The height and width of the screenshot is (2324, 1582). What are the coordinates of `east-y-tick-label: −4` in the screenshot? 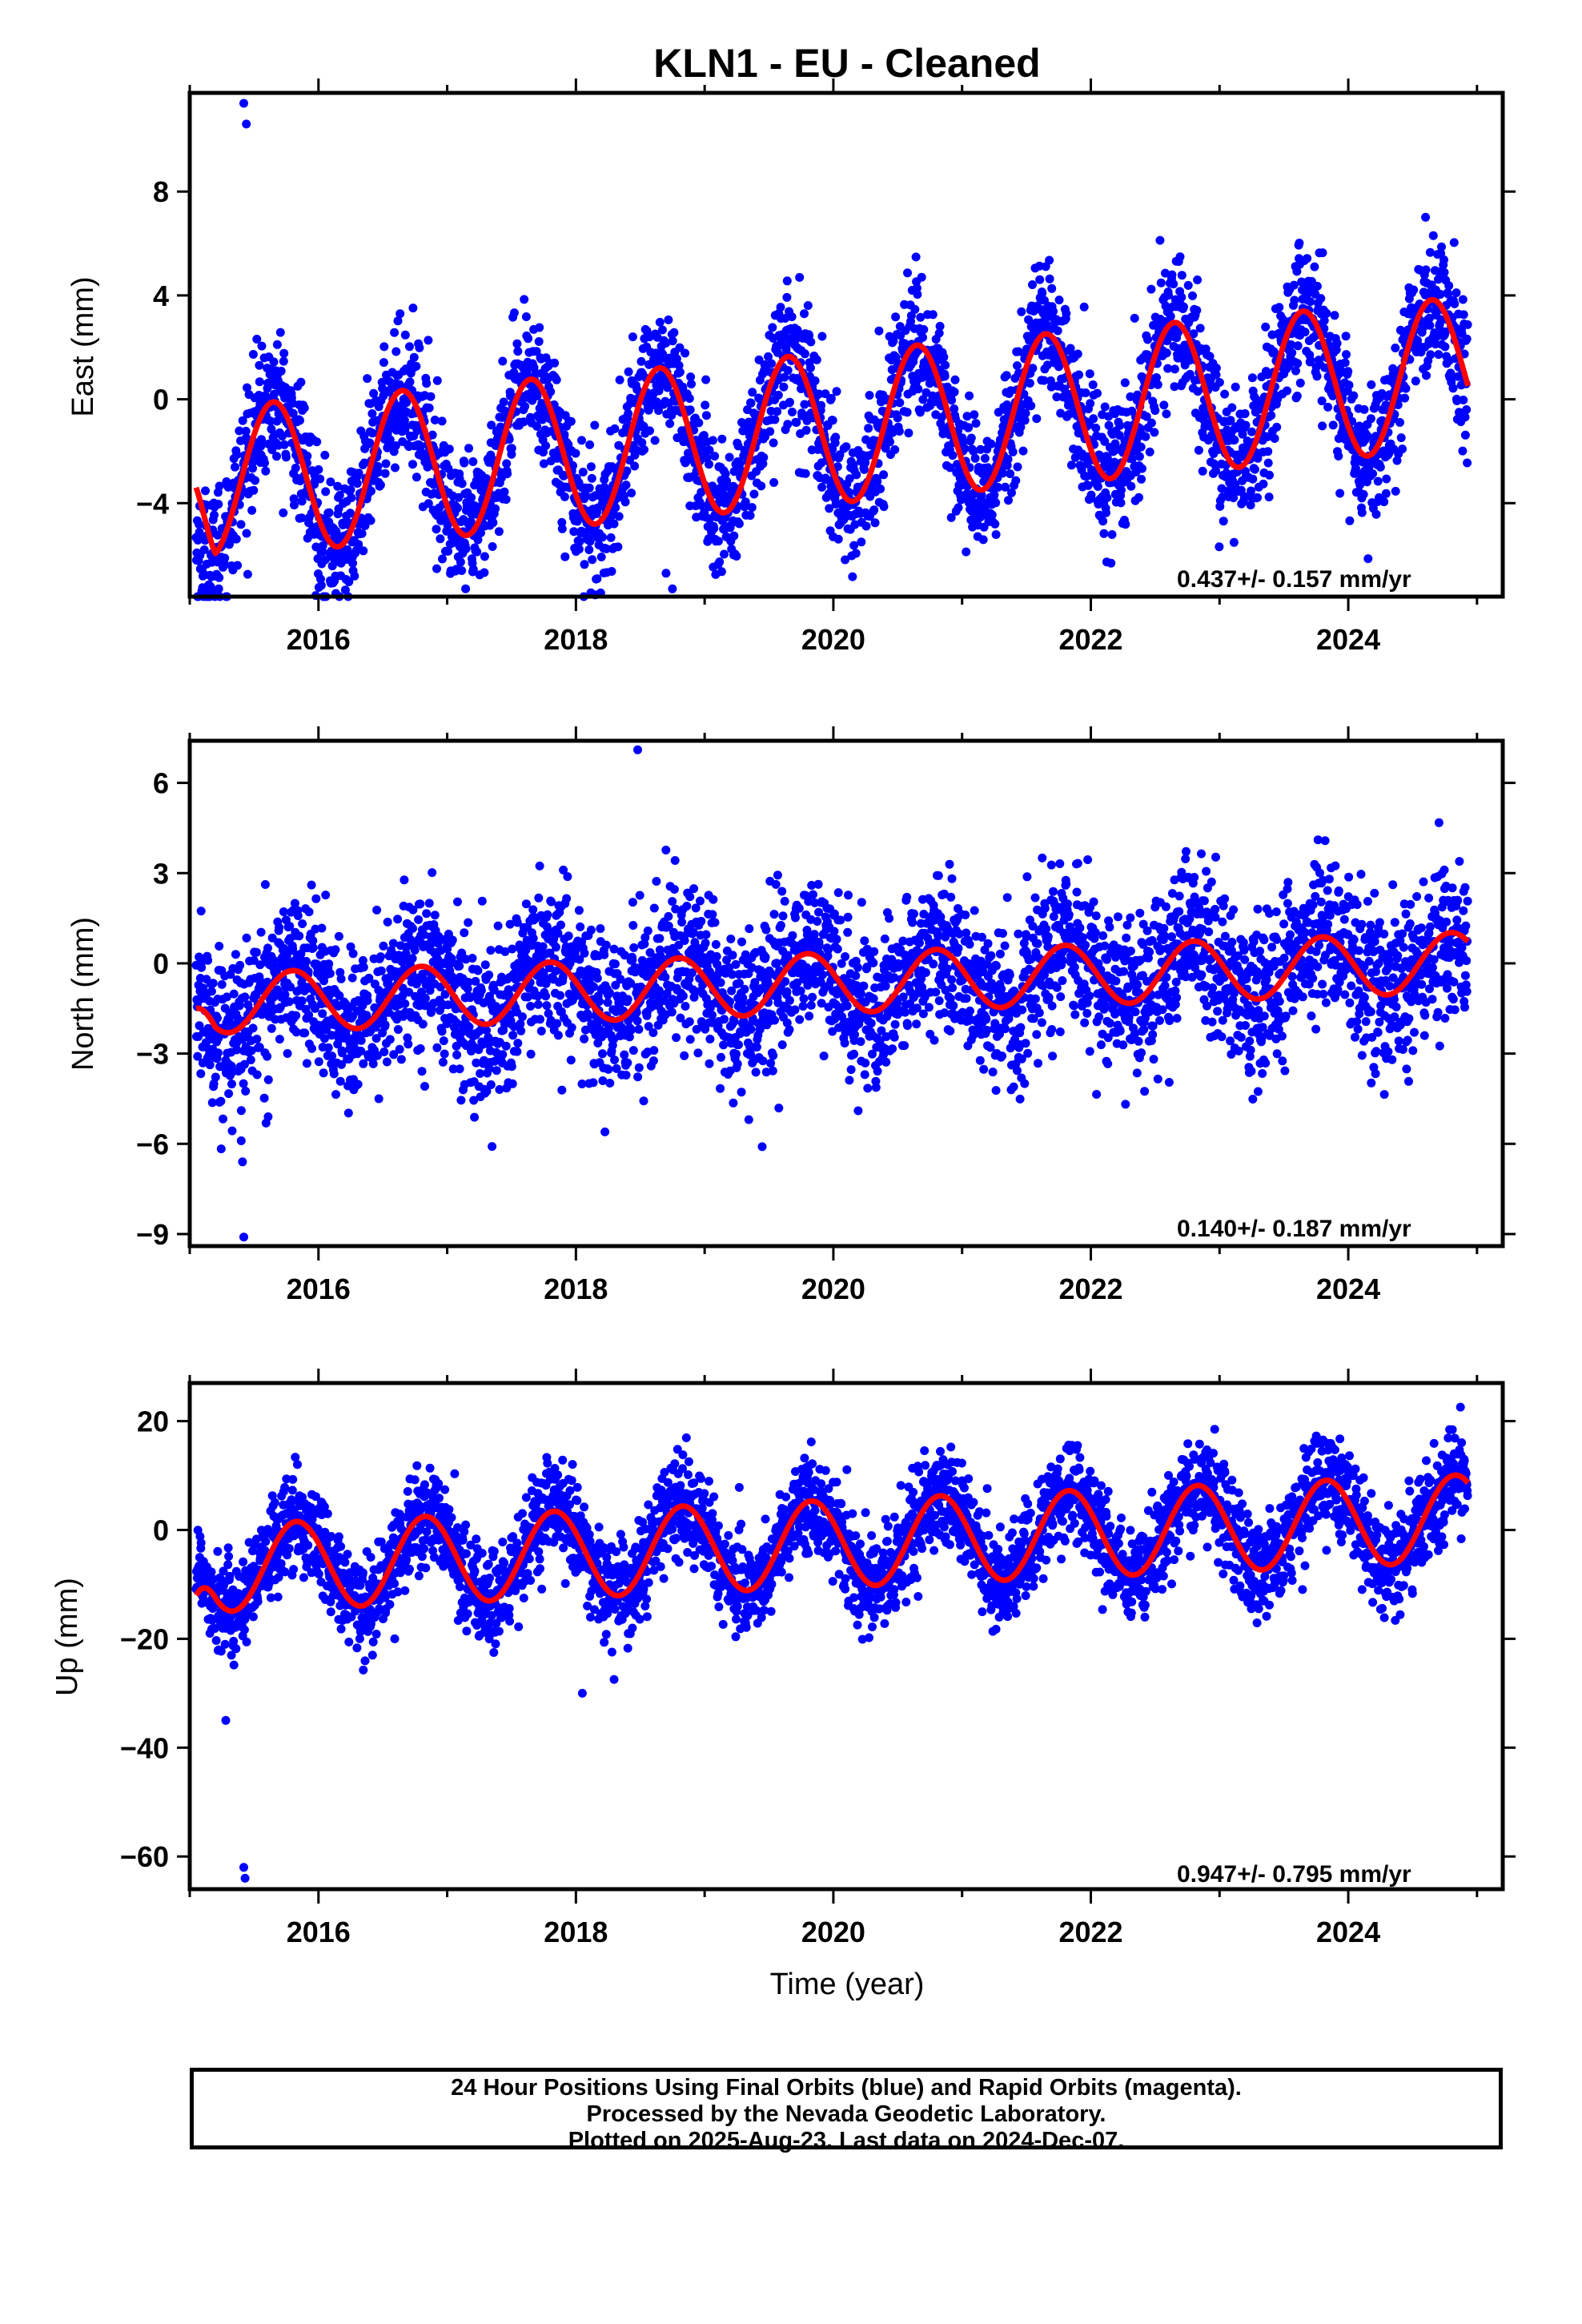 It's located at (152, 504).